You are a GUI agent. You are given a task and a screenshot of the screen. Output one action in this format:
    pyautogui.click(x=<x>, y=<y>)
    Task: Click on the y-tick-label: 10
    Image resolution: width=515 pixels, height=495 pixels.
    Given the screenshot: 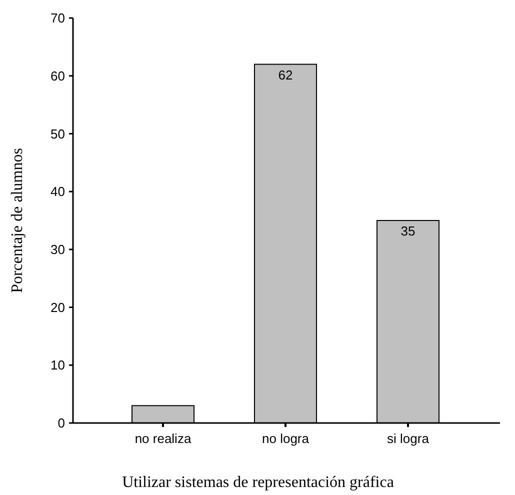 What is the action you would take?
    pyautogui.click(x=57, y=365)
    